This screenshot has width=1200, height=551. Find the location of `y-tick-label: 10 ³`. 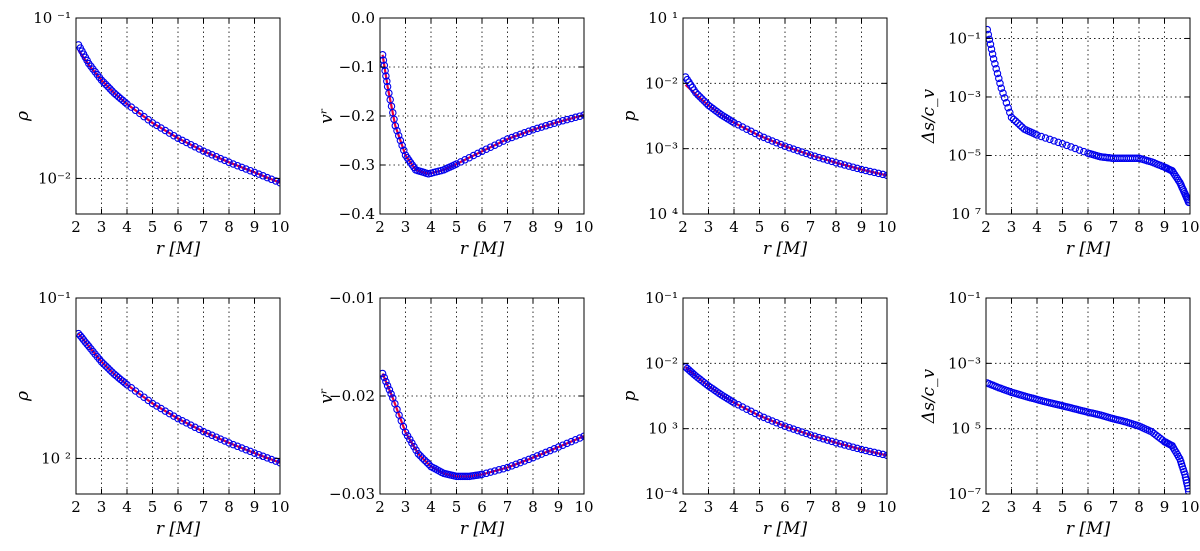

y-tick-label: 10 ³ is located at coordinates (663, 429).